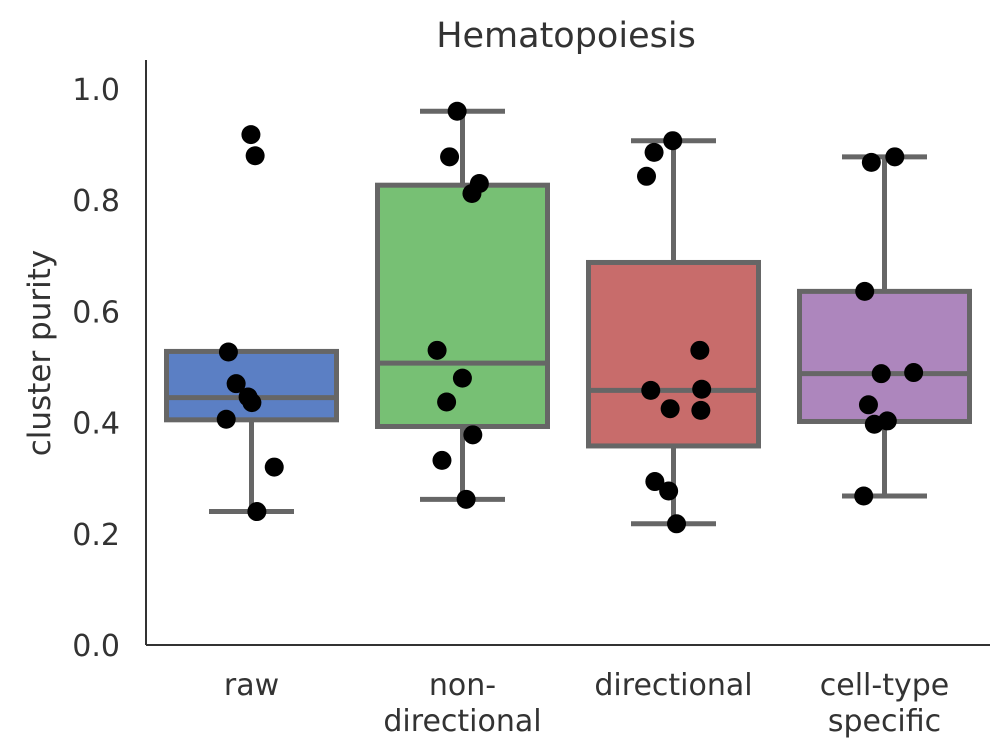 This screenshot has width=1000, height=752. What do you see at coordinates (251, 685) in the screenshot?
I see `x-tick-label: raw` at bounding box center [251, 685].